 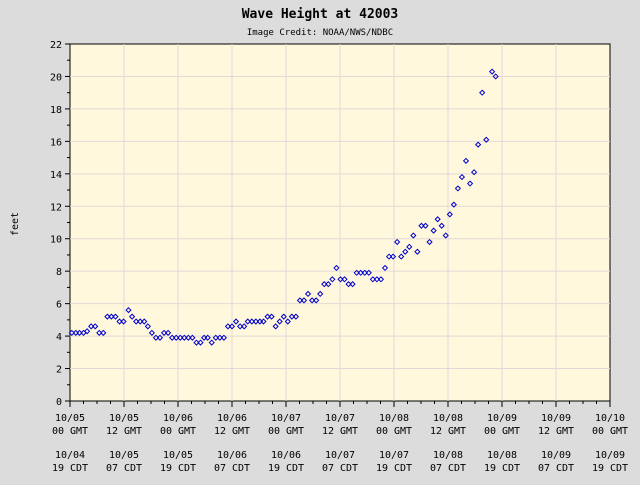 I want to click on y-axis-label: feet, so click(x=15, y=224).